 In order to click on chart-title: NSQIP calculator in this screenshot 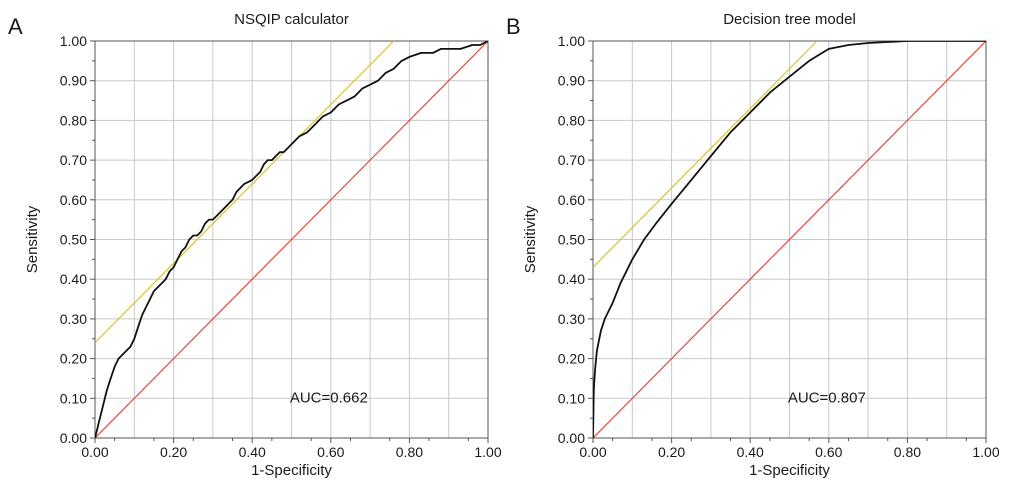, I will do `click(291, 19)`.